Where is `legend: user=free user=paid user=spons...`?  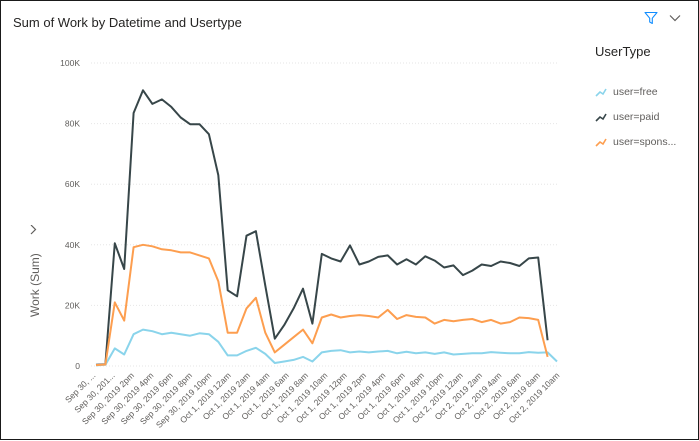 legend: user=free user=paid user=spons... is located at coordinates (635, 116).